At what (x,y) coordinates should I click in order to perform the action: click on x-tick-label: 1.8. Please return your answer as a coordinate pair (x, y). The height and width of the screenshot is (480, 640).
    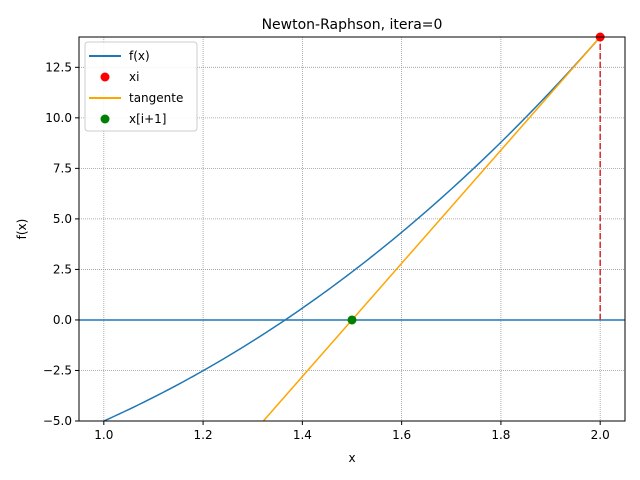
    Looking at the image, I should click on (500, 435).